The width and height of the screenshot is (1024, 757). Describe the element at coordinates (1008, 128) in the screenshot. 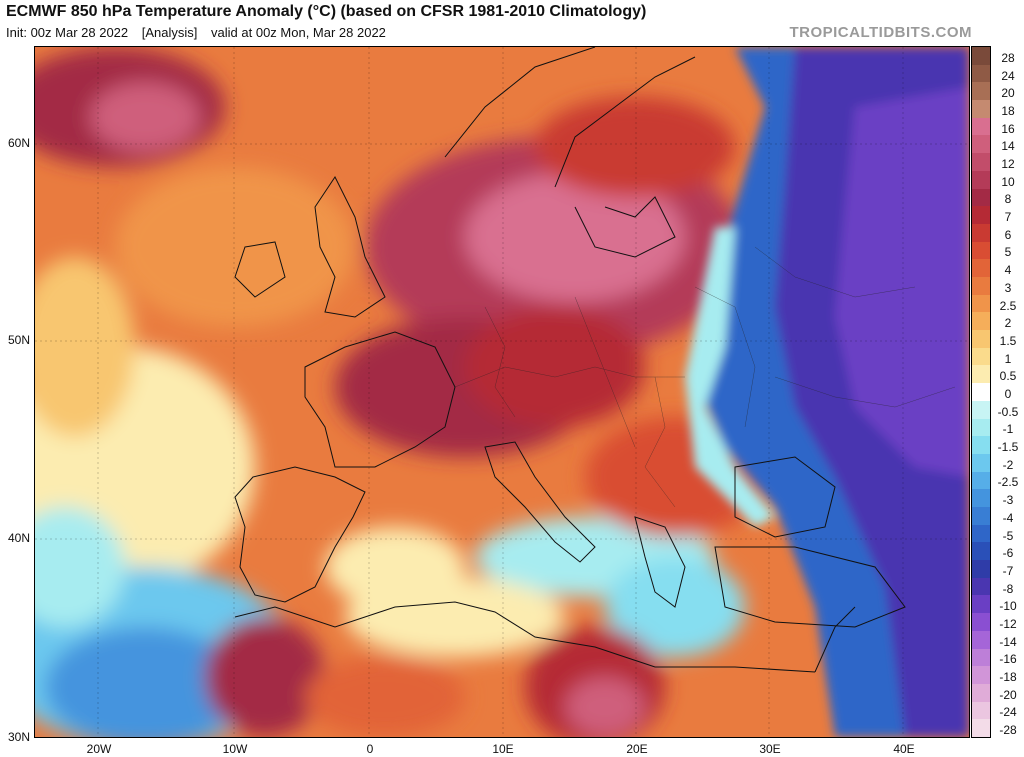

I see `colorbar-tick-label: 16` at that location.